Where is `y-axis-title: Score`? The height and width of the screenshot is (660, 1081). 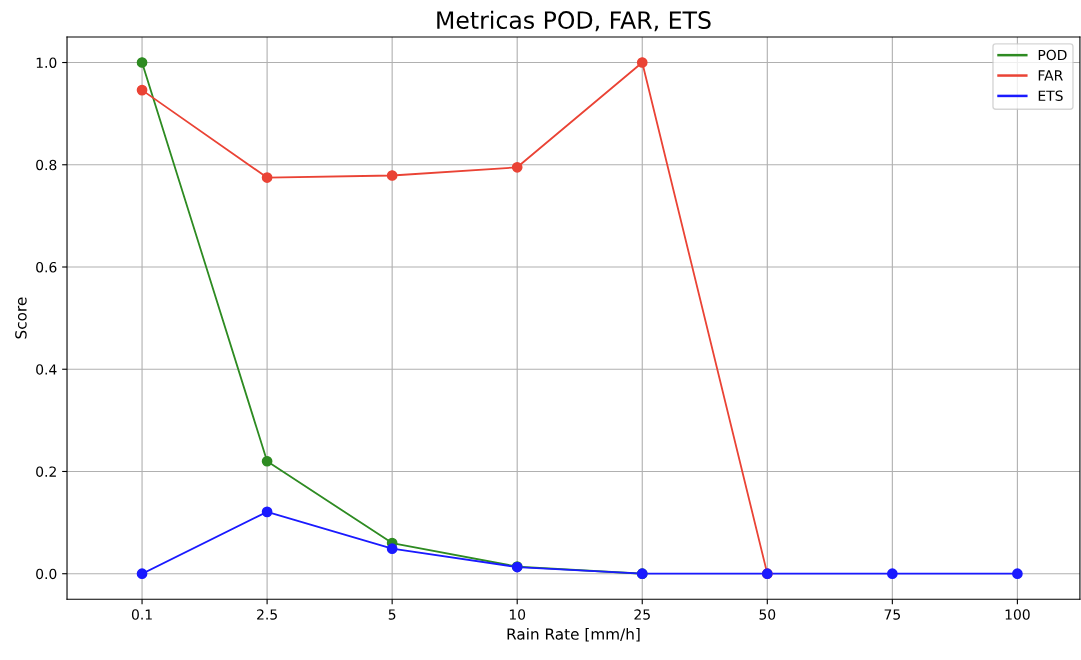
y-axis-title: Score is located at coordinates (21, 318).